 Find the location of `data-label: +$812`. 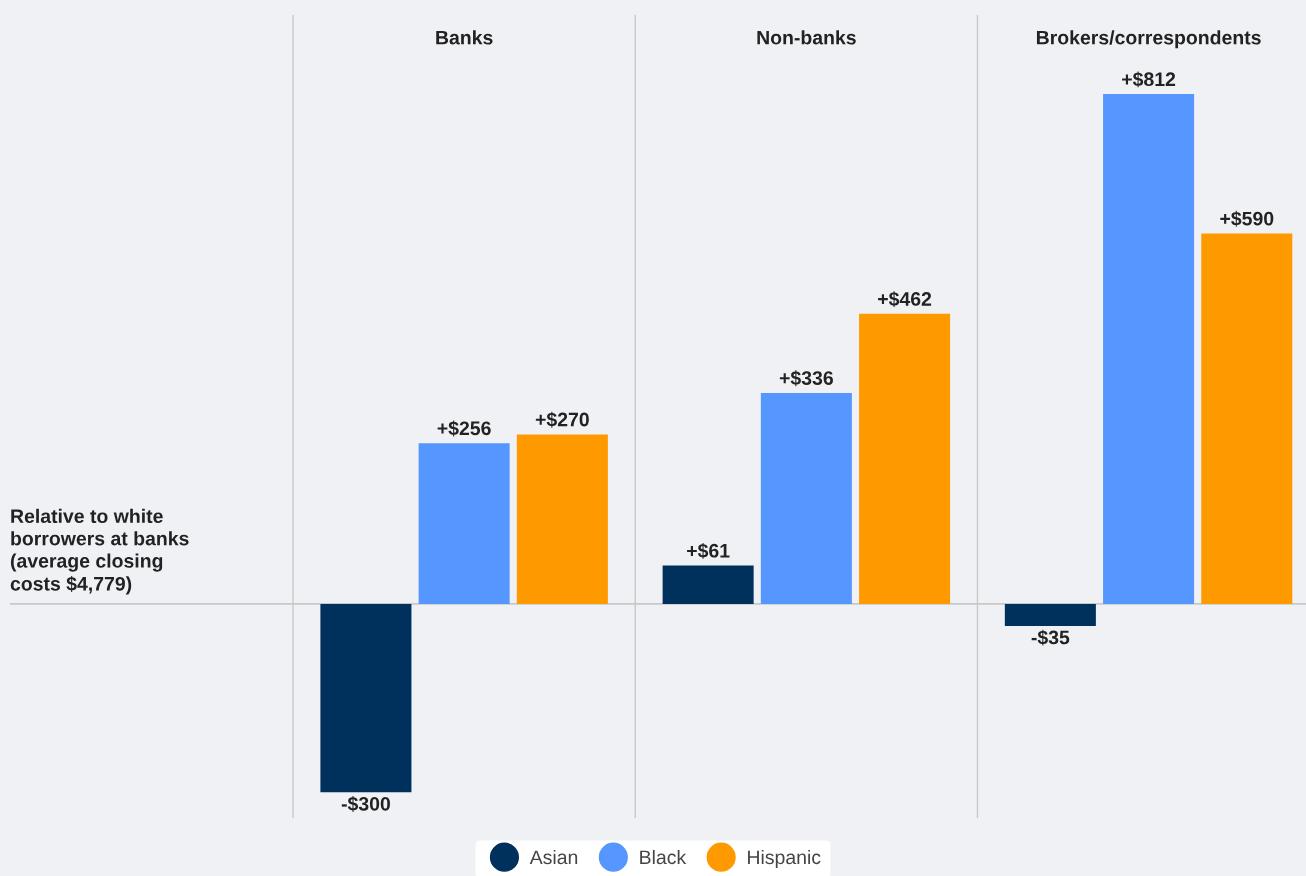

data-label: +$812 is located at coordinates (1149, 79).